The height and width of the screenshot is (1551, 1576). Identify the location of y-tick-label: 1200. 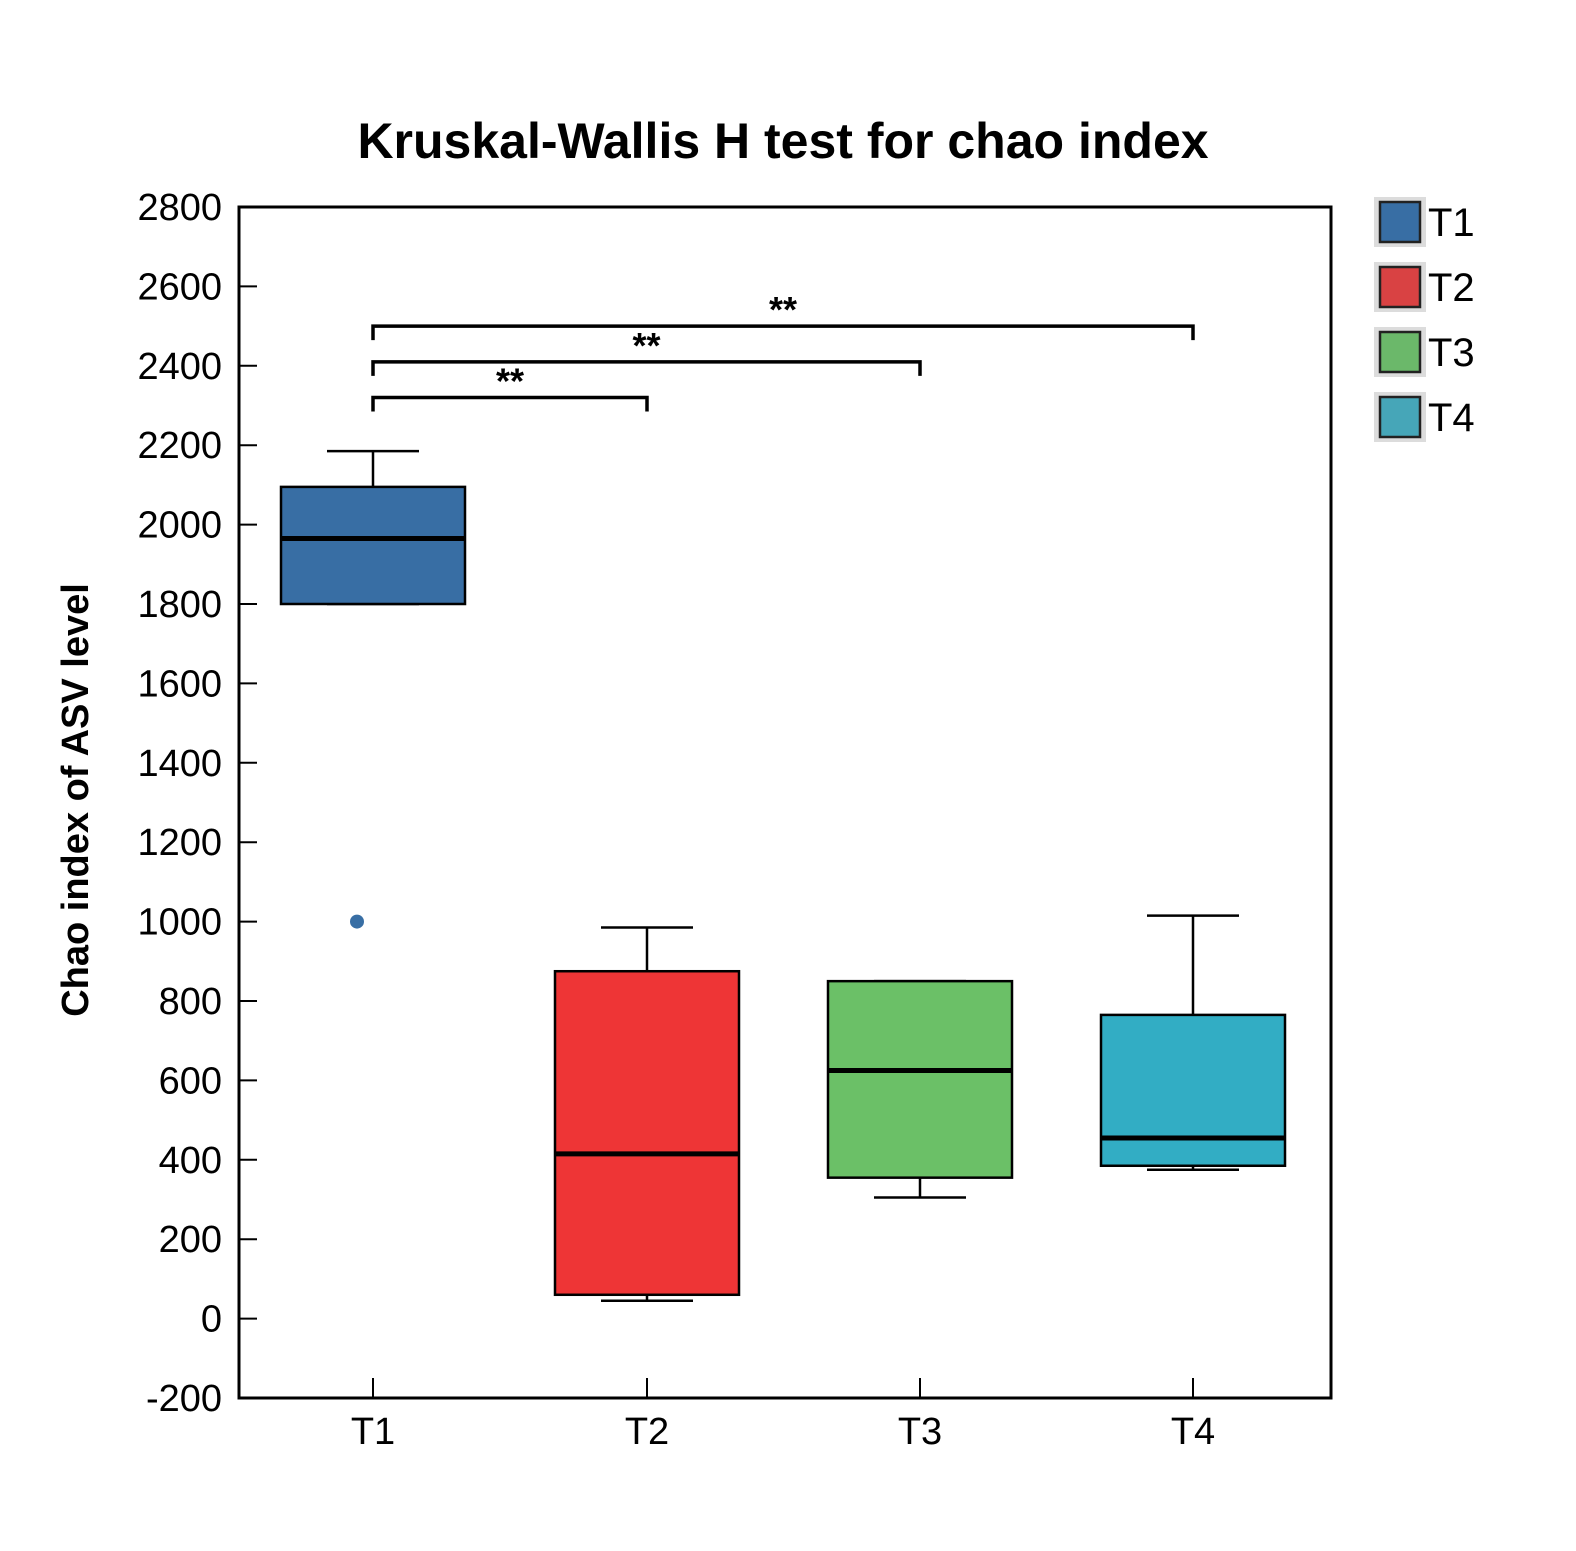
(179, 843).